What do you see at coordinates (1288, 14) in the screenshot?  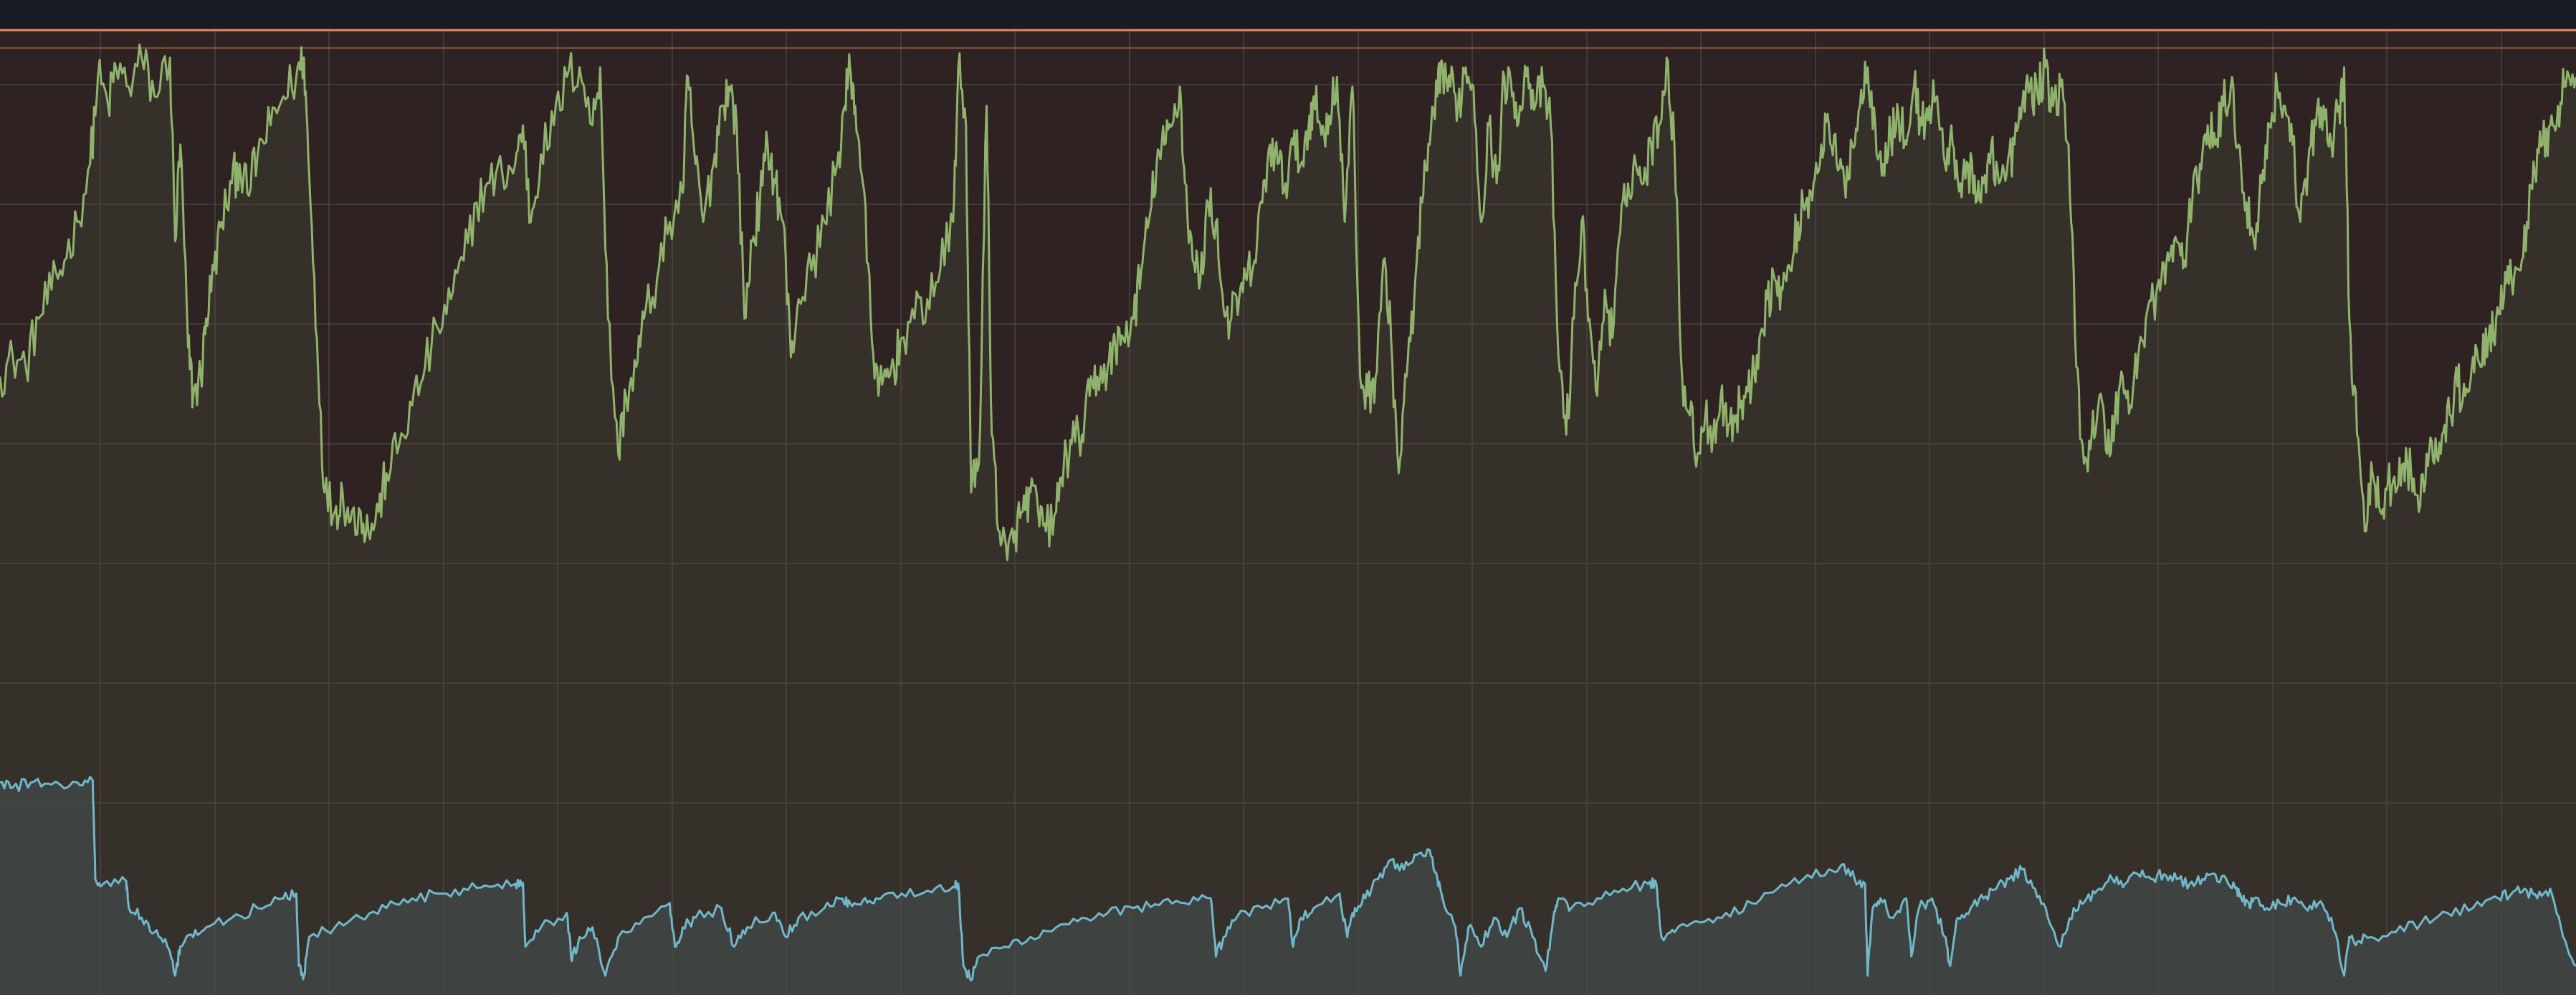 I see `top-bar` at bounding box center [1288, 14].